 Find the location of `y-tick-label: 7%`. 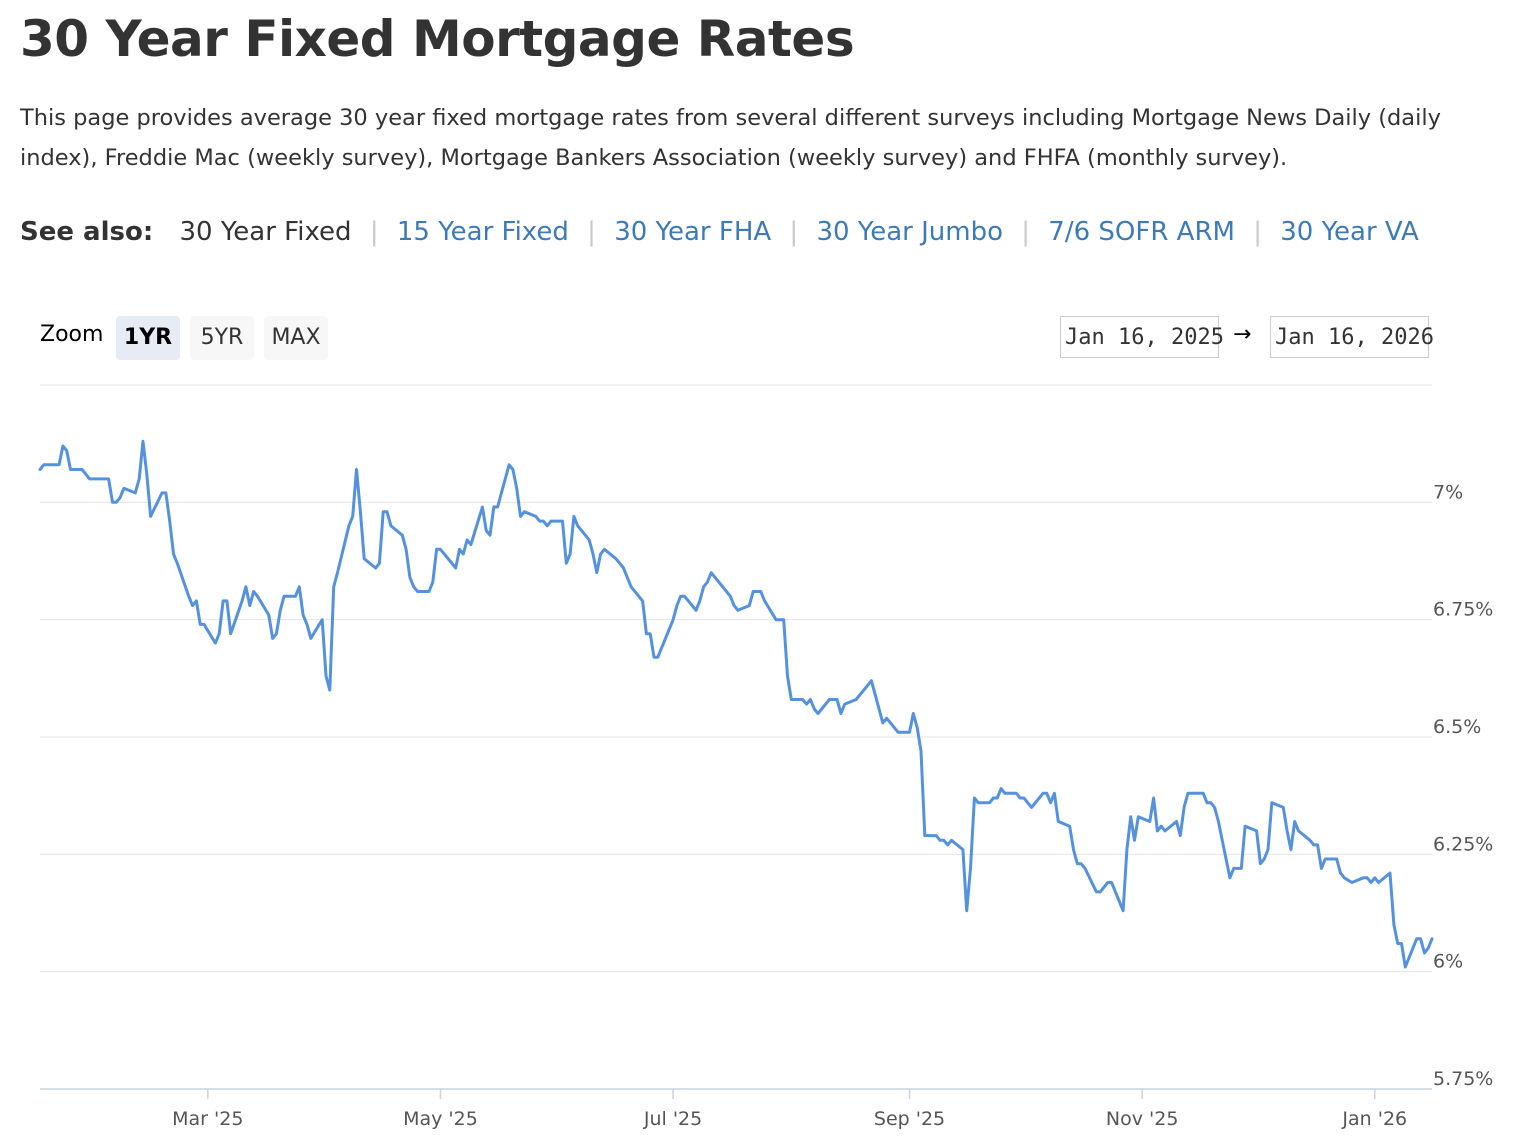

y-tick-label: 7% is located at coordinates (1448, 492).